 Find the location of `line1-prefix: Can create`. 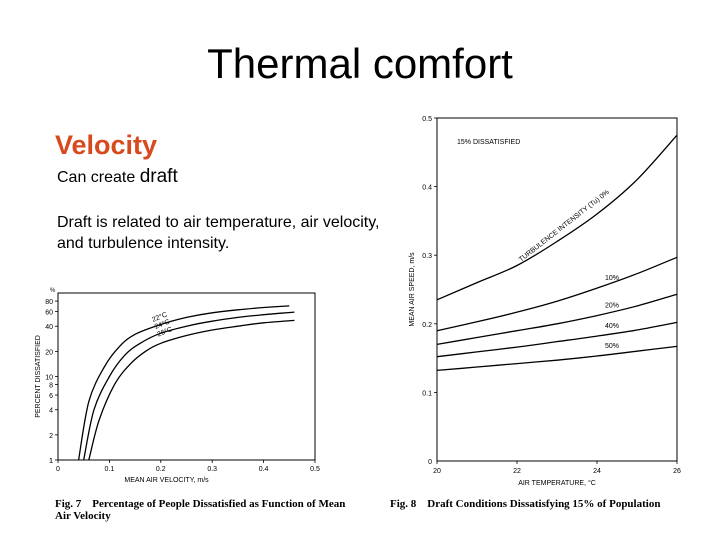

line1-prefix: Can create is located at coordinates (98, 177).